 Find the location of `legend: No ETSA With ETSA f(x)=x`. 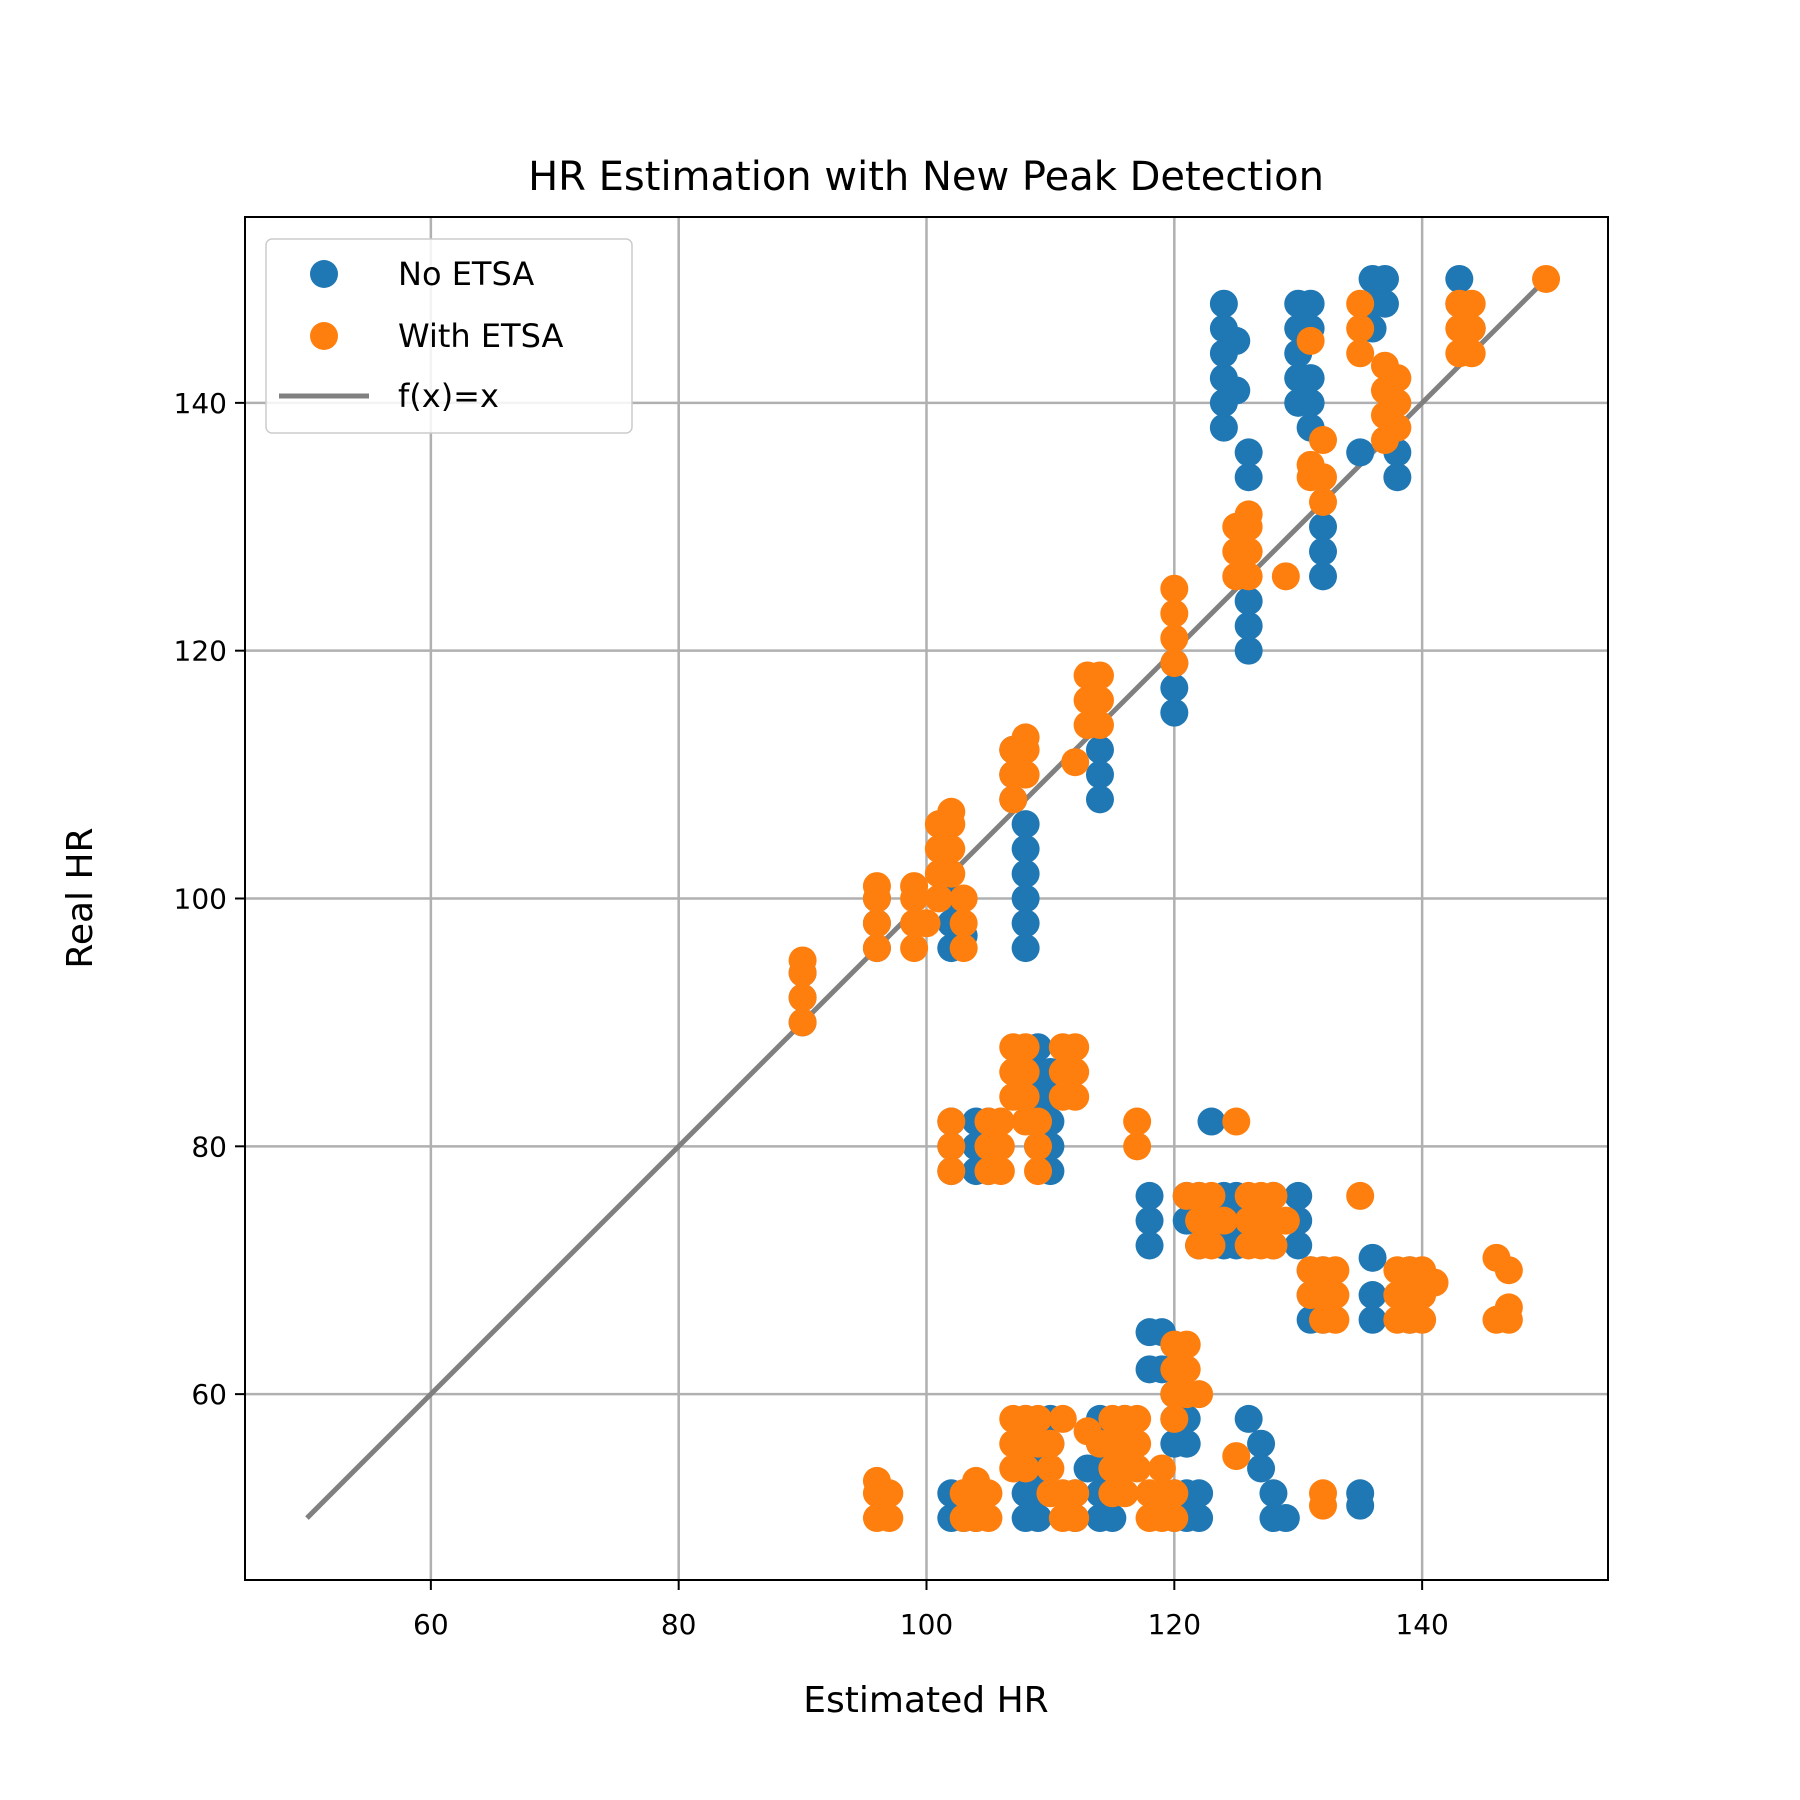

legend: No ETSA With ETSA f(x)=x is located at coordinates (449, 336).